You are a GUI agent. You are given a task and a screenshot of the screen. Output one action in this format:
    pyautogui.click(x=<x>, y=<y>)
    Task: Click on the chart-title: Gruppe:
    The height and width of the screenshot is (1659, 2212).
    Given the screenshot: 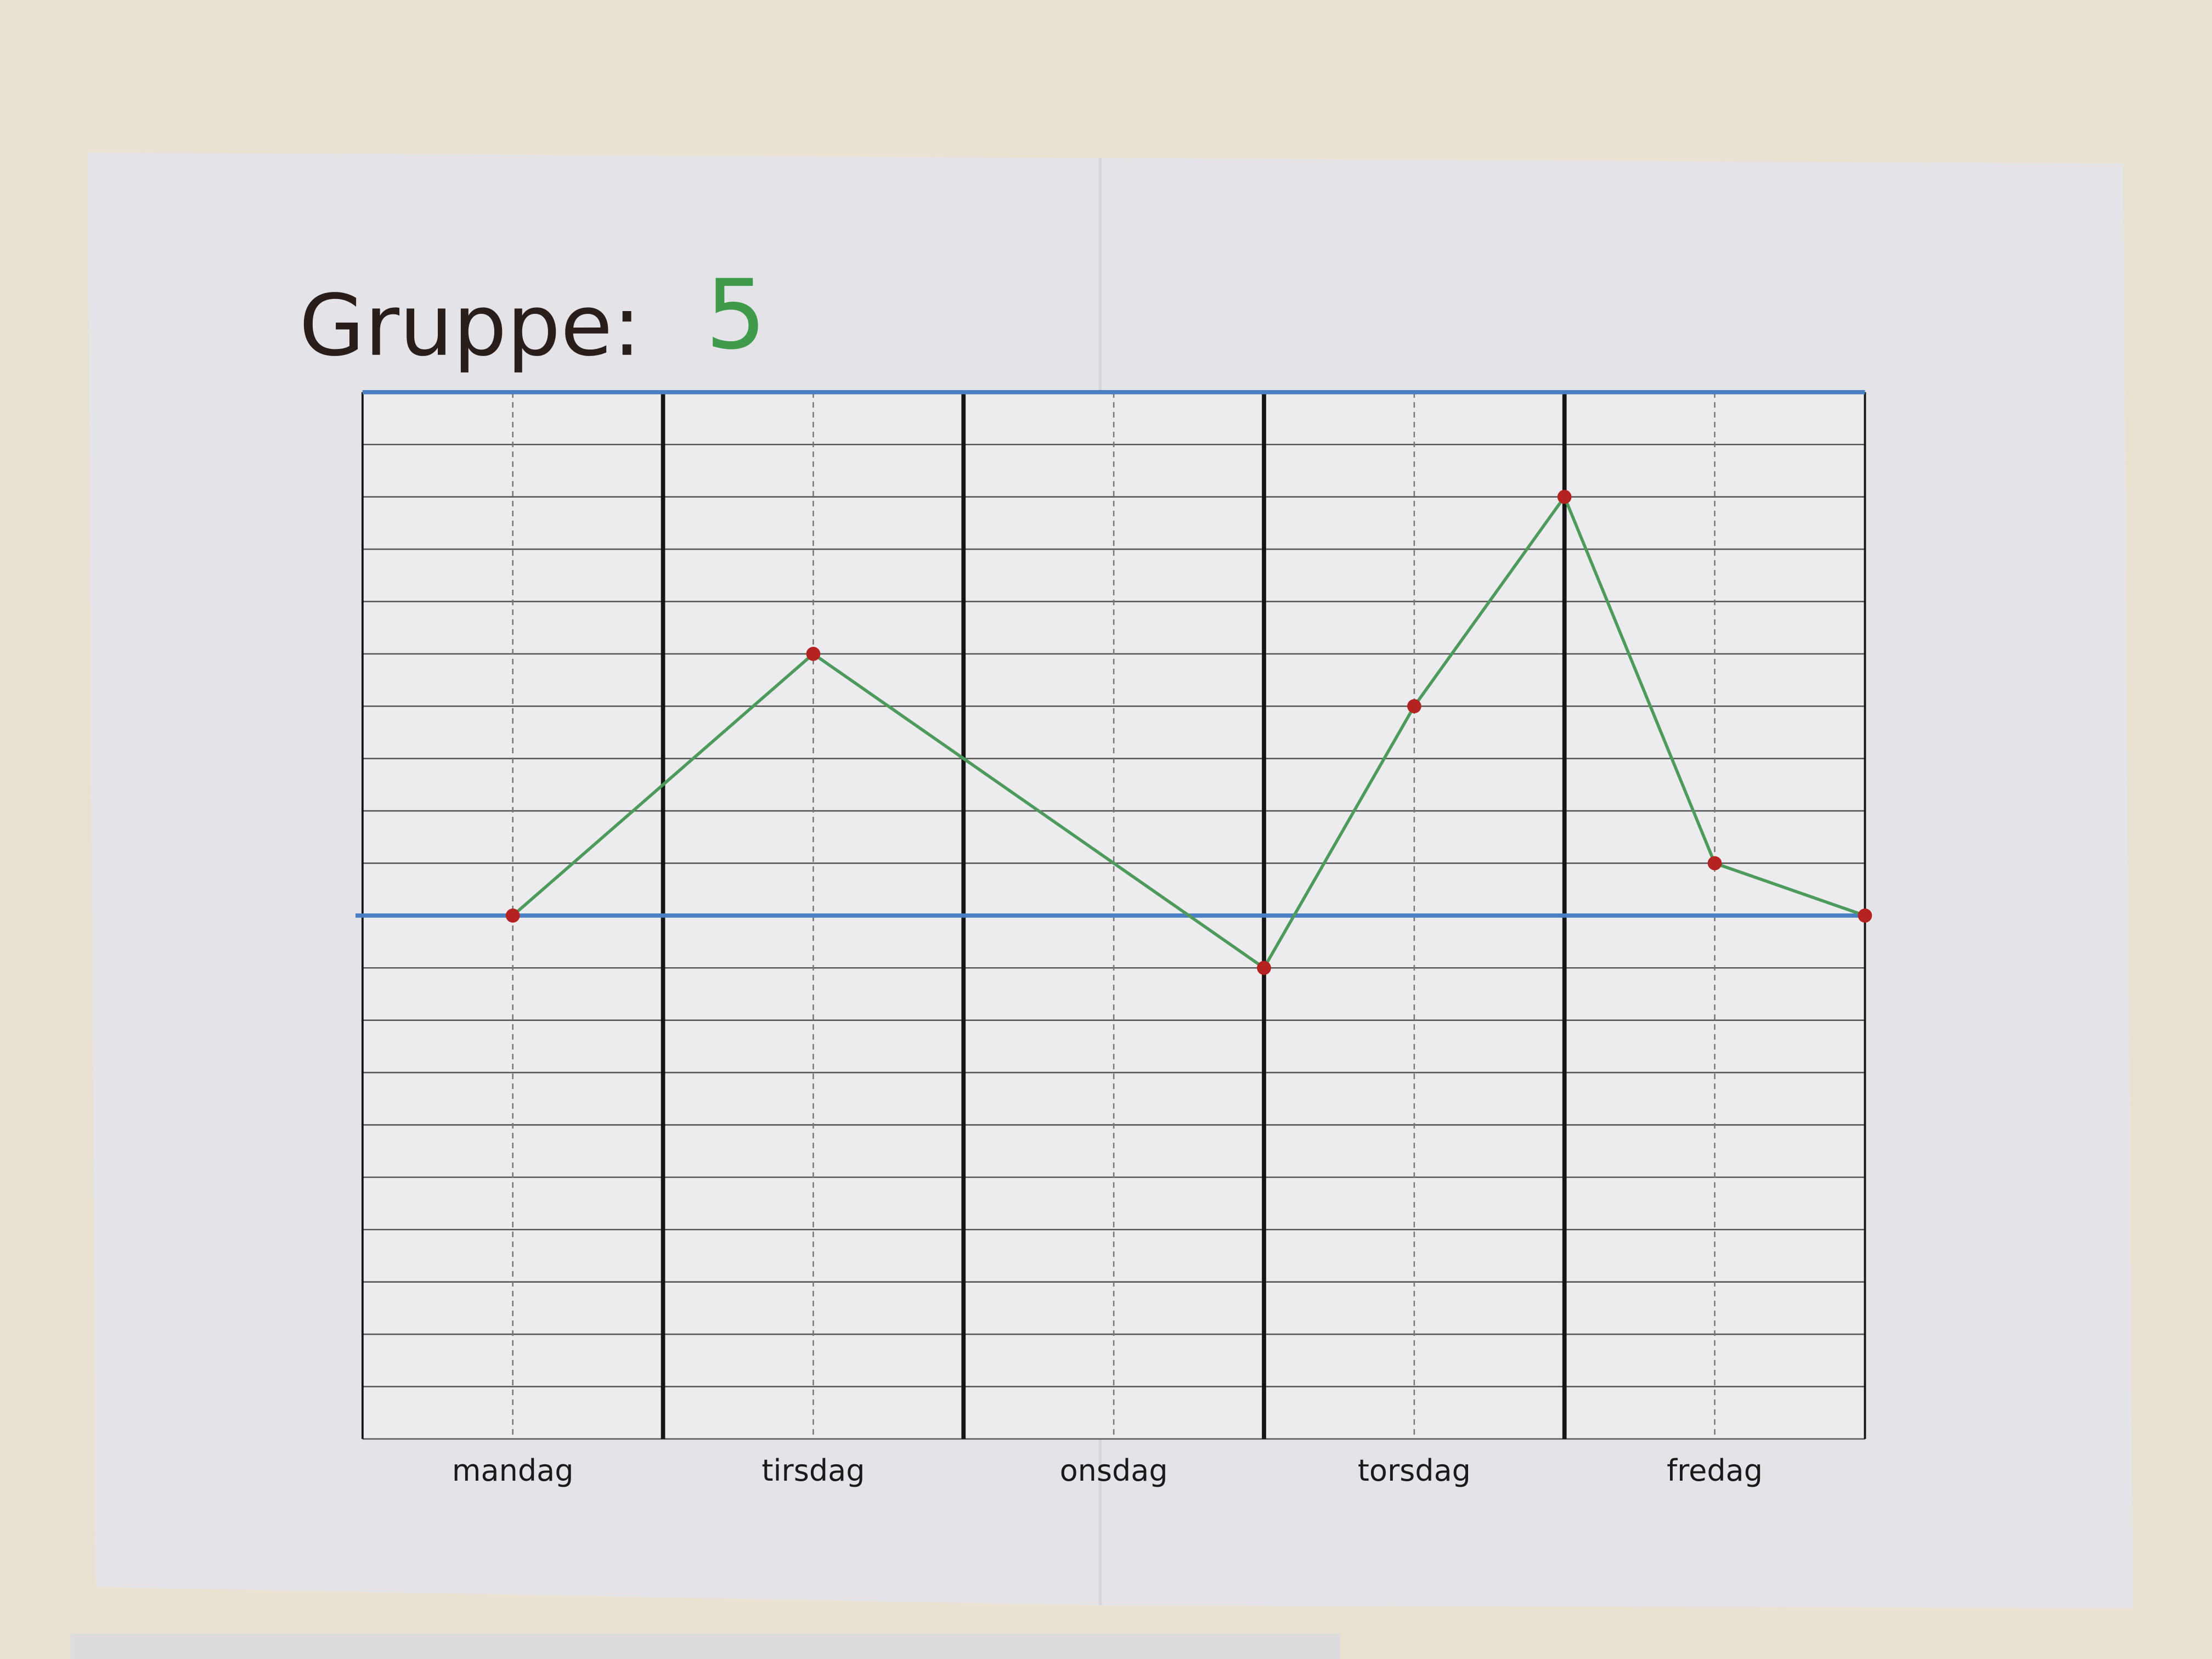 What is the action you would take?
    pyautogui.click(x=470, y=326)
    